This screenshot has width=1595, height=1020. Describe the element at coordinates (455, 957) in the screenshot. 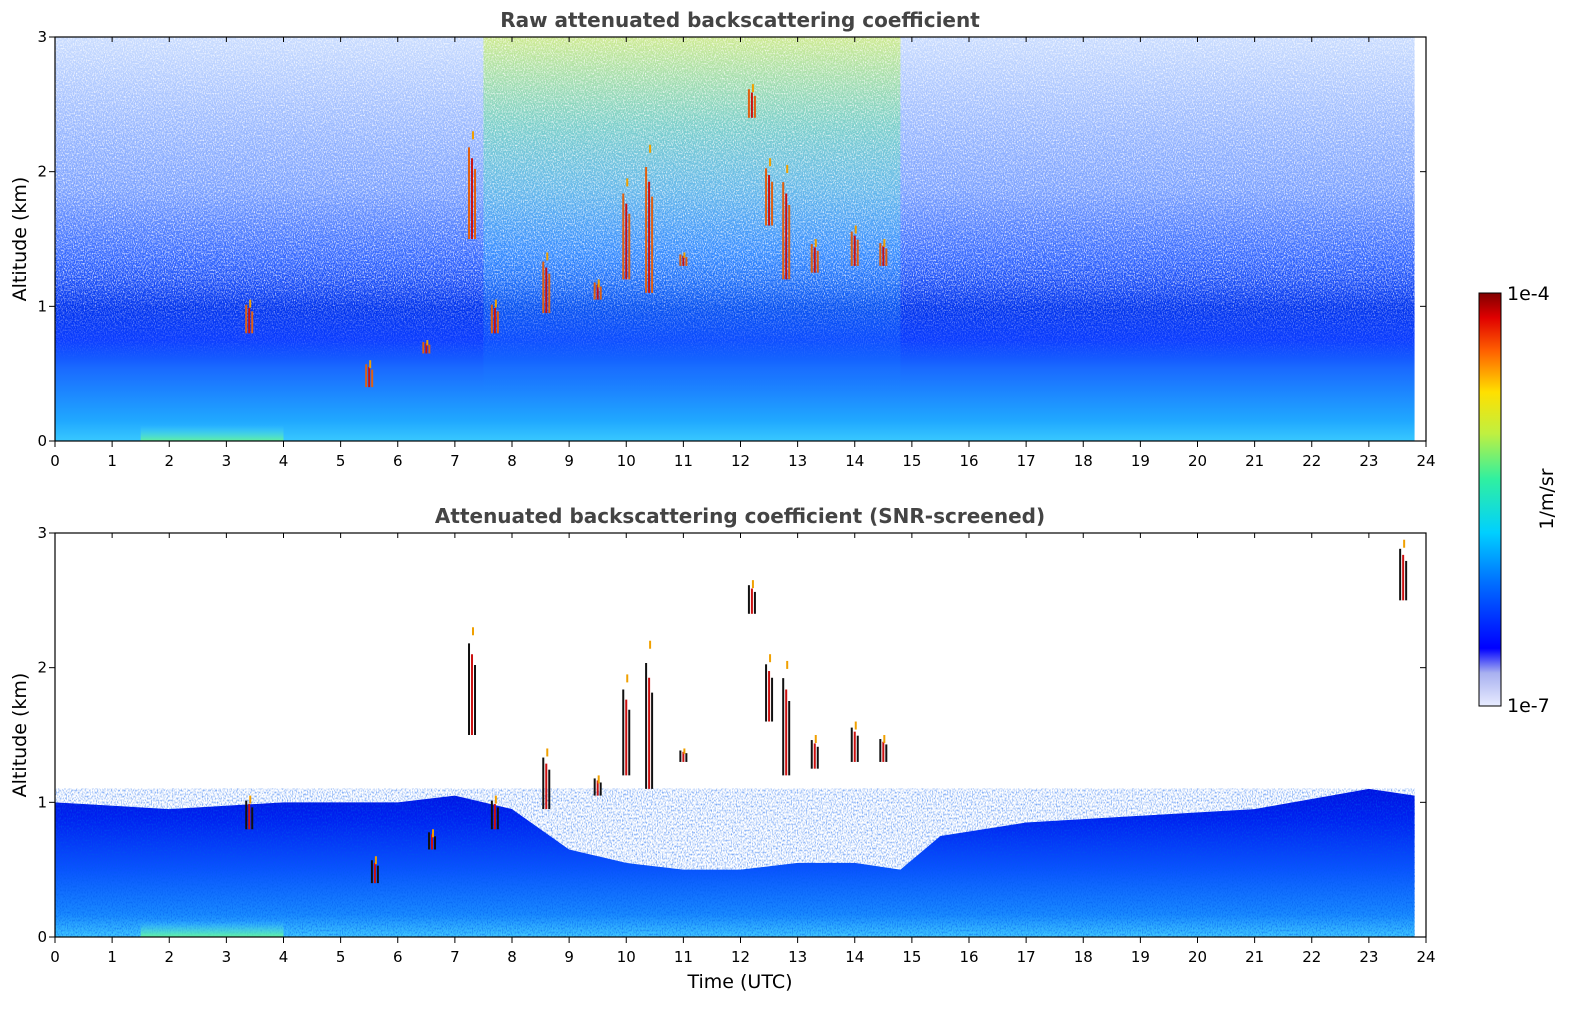

I see `bottom-x-tick-label: 7` at that location.